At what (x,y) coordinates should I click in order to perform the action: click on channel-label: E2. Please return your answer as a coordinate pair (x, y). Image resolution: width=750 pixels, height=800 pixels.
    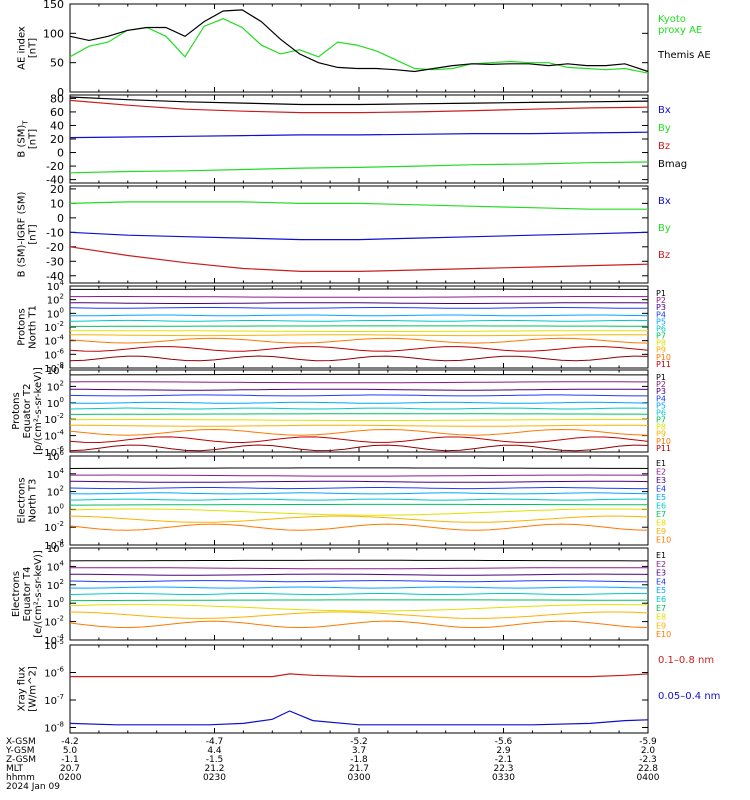
    Looking at the image, I should click on (661, 564).